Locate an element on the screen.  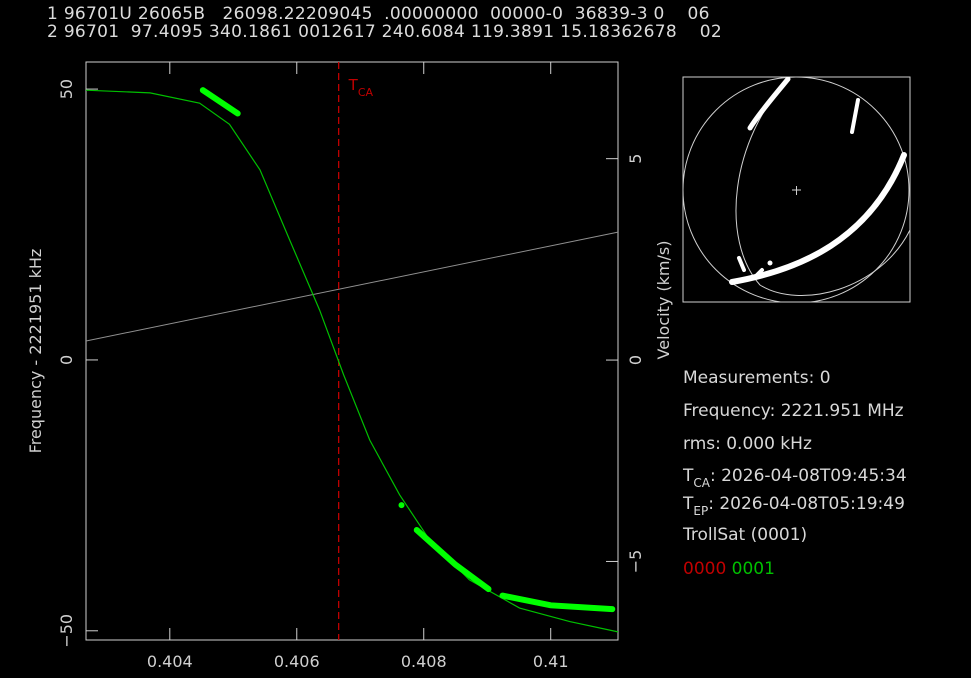
code-red: 0000 is located at coordinates (705, 569).